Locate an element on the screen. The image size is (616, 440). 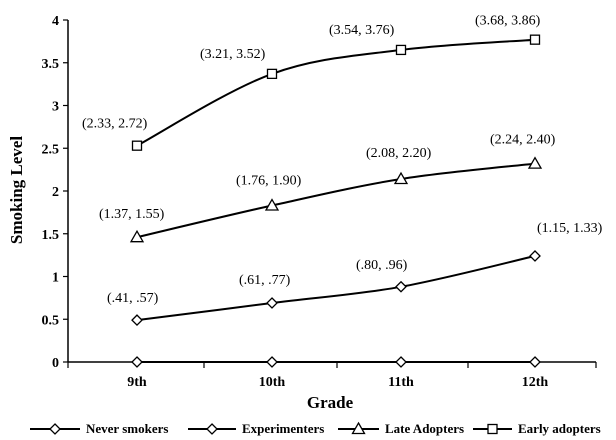
legend-label: Early adopters is located at coordinates (559, 428).